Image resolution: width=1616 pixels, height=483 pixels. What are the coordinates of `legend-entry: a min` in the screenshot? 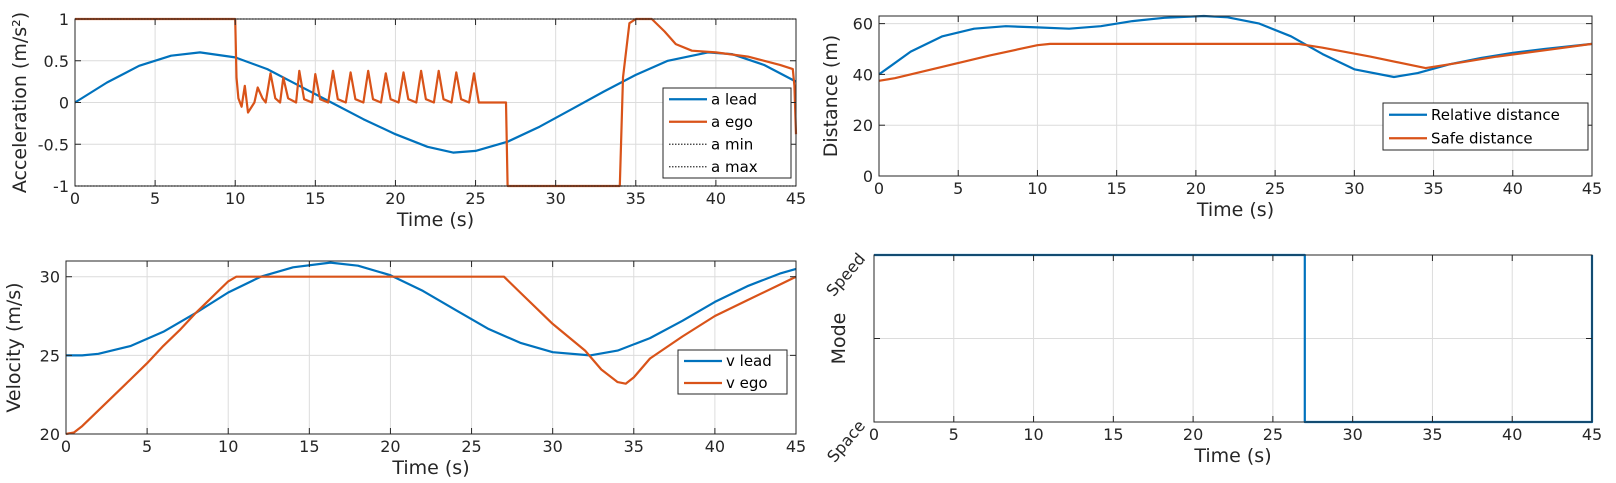 It's located at (732, 144).